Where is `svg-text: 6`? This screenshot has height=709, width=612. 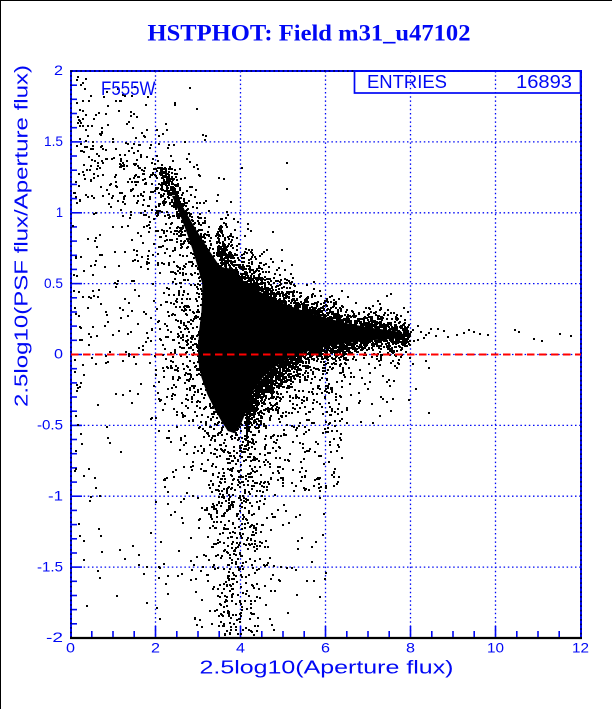 svg-text: 6 is located at coordinates (325, 648).